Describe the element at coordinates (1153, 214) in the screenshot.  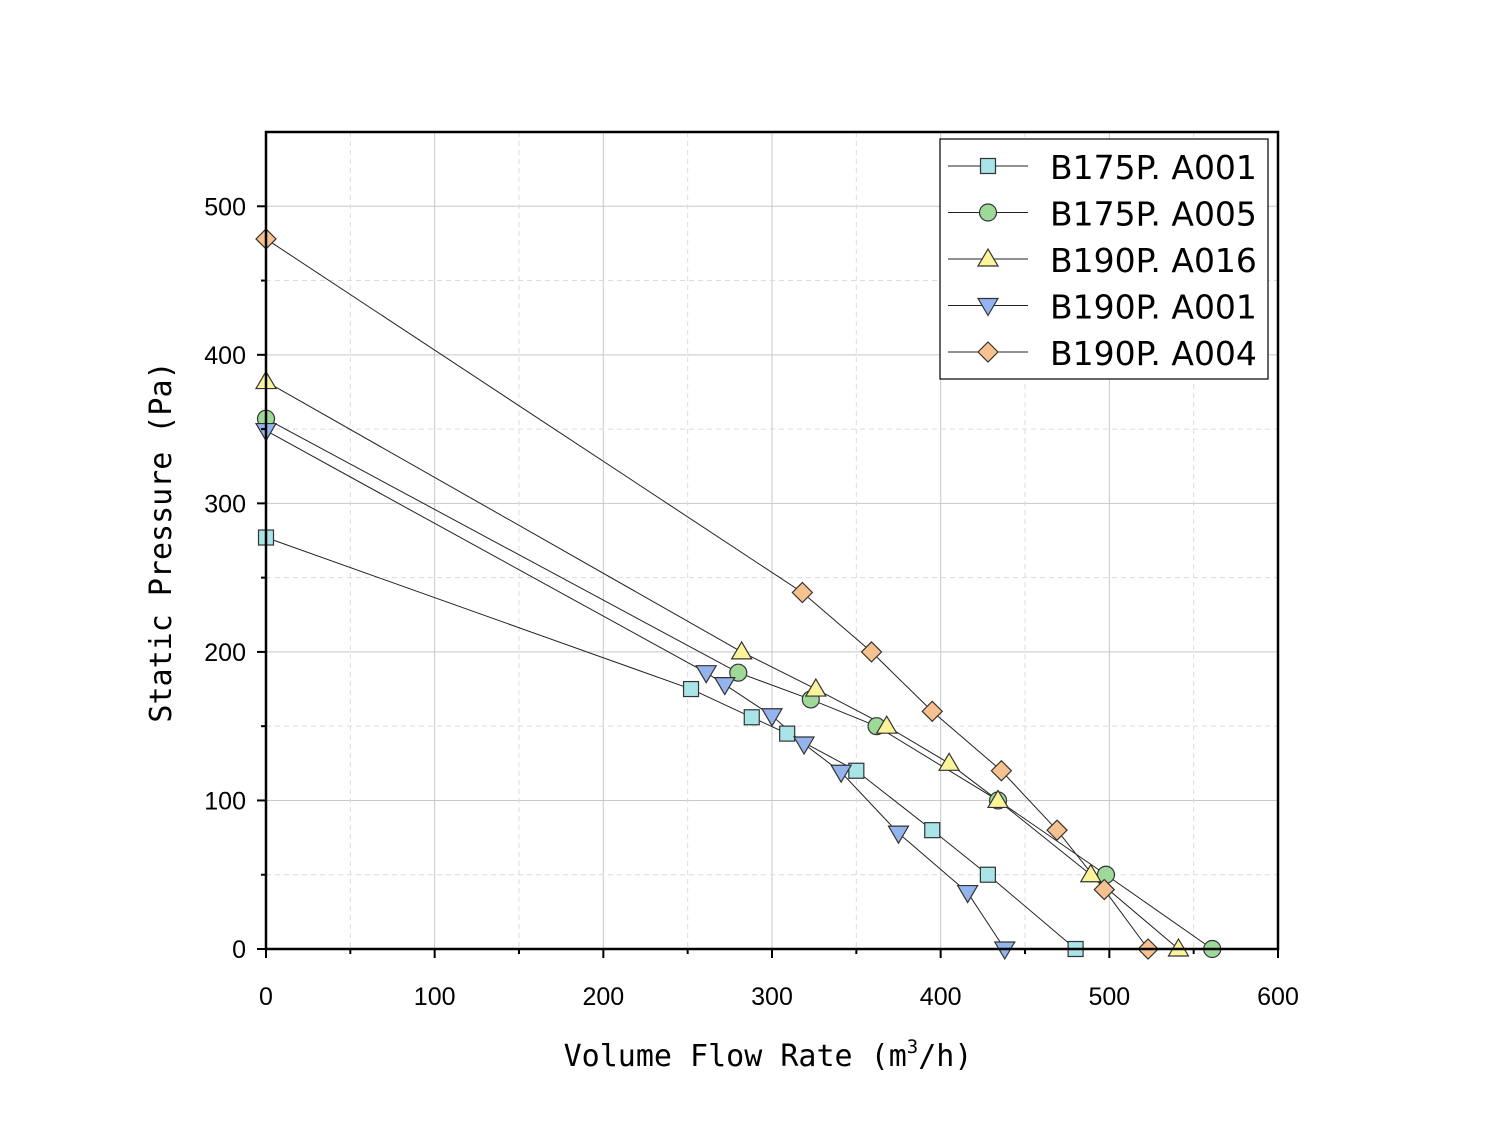
I see `legend-label: B175P. A005` at that location.